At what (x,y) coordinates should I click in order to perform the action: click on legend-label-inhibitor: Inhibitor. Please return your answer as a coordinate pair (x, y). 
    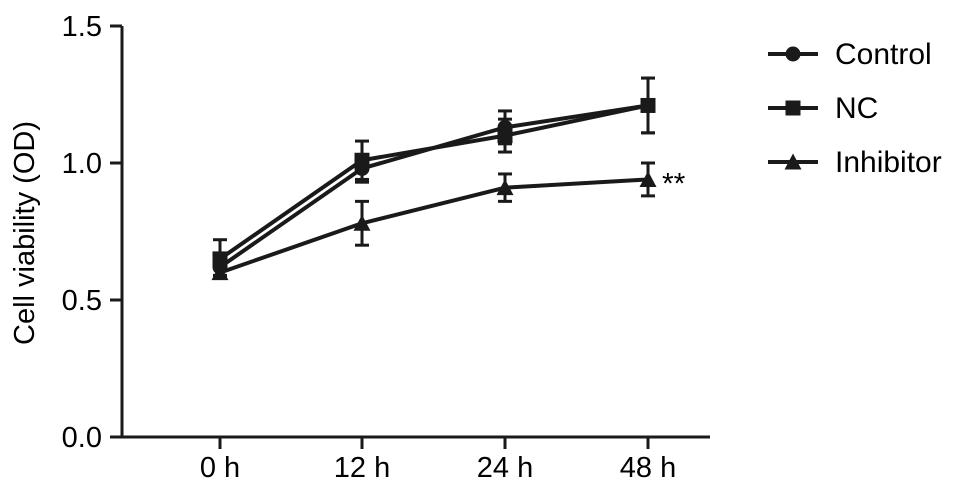
    Looking at the image, I should click on (888, 162).